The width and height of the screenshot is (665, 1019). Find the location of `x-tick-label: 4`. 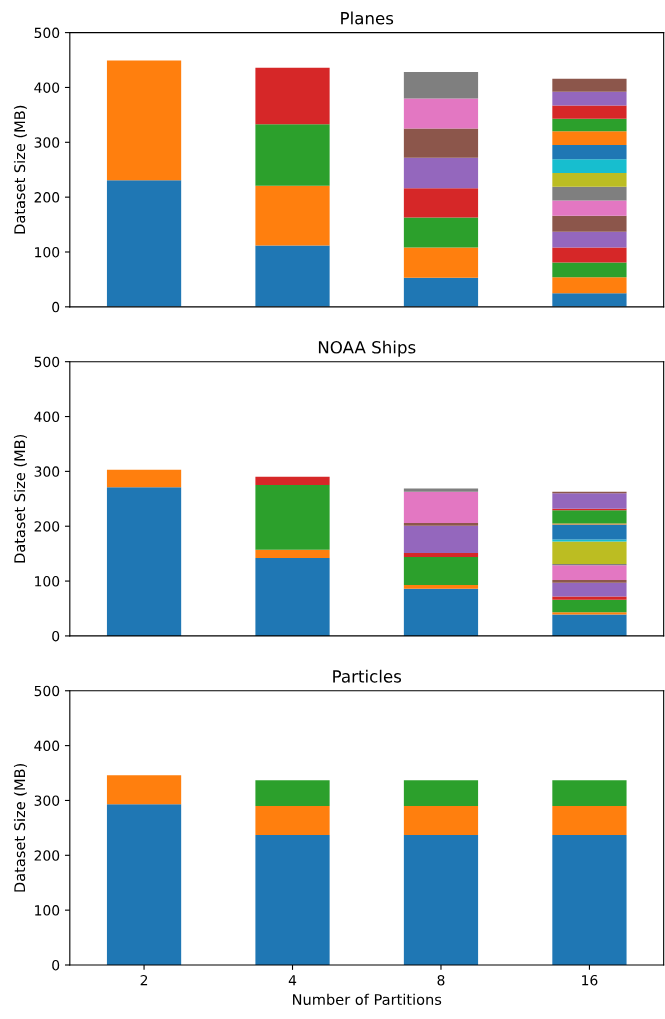

x-tick-label: 4 is located at coordinates (292, 980).